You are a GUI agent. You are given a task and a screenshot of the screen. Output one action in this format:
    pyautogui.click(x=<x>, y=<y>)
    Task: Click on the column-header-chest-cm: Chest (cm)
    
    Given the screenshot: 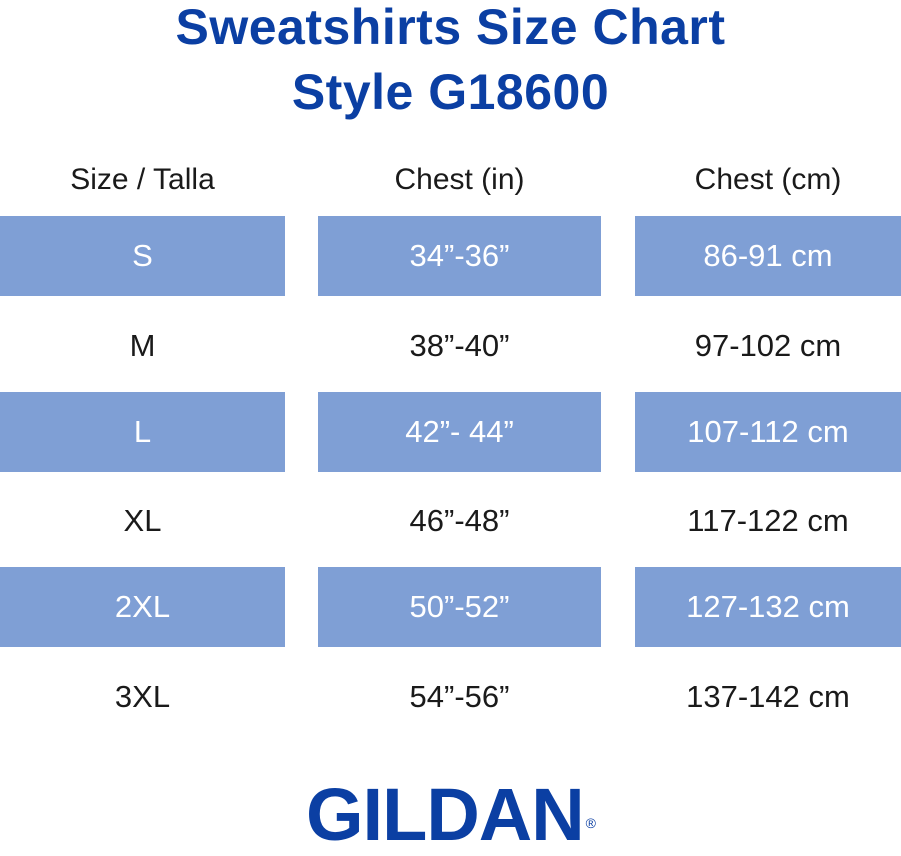 What is the action you would take?
    pyautogui.click(x=768, y=179)
    